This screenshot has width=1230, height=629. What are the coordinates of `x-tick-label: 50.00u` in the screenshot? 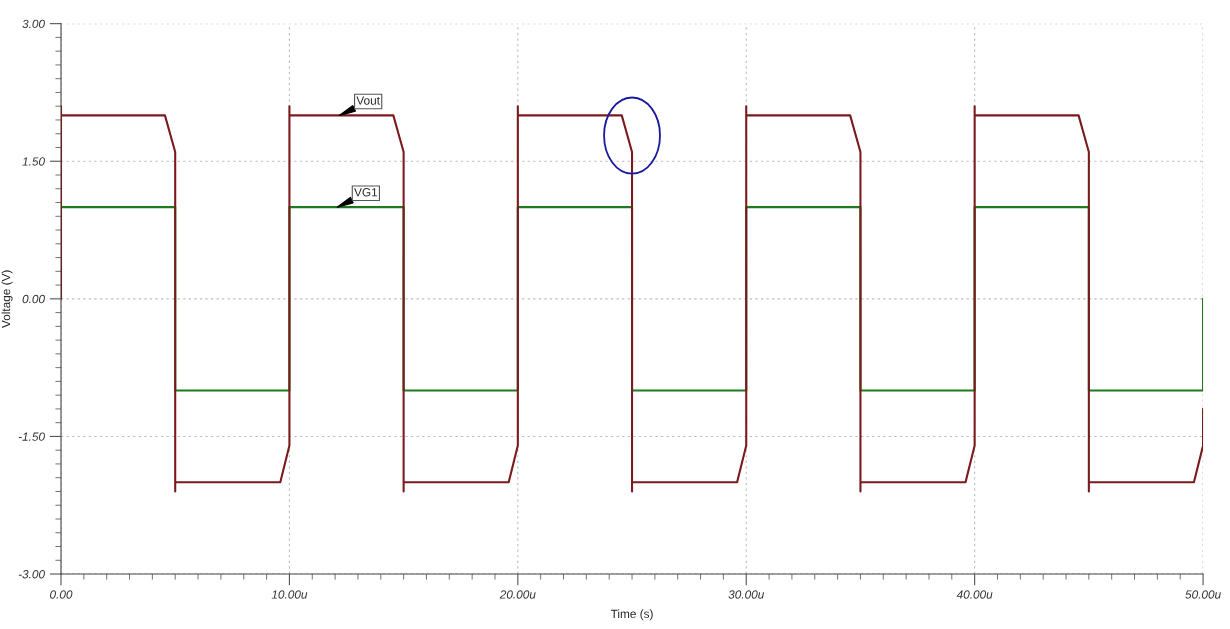 It's located at (1203, 594).